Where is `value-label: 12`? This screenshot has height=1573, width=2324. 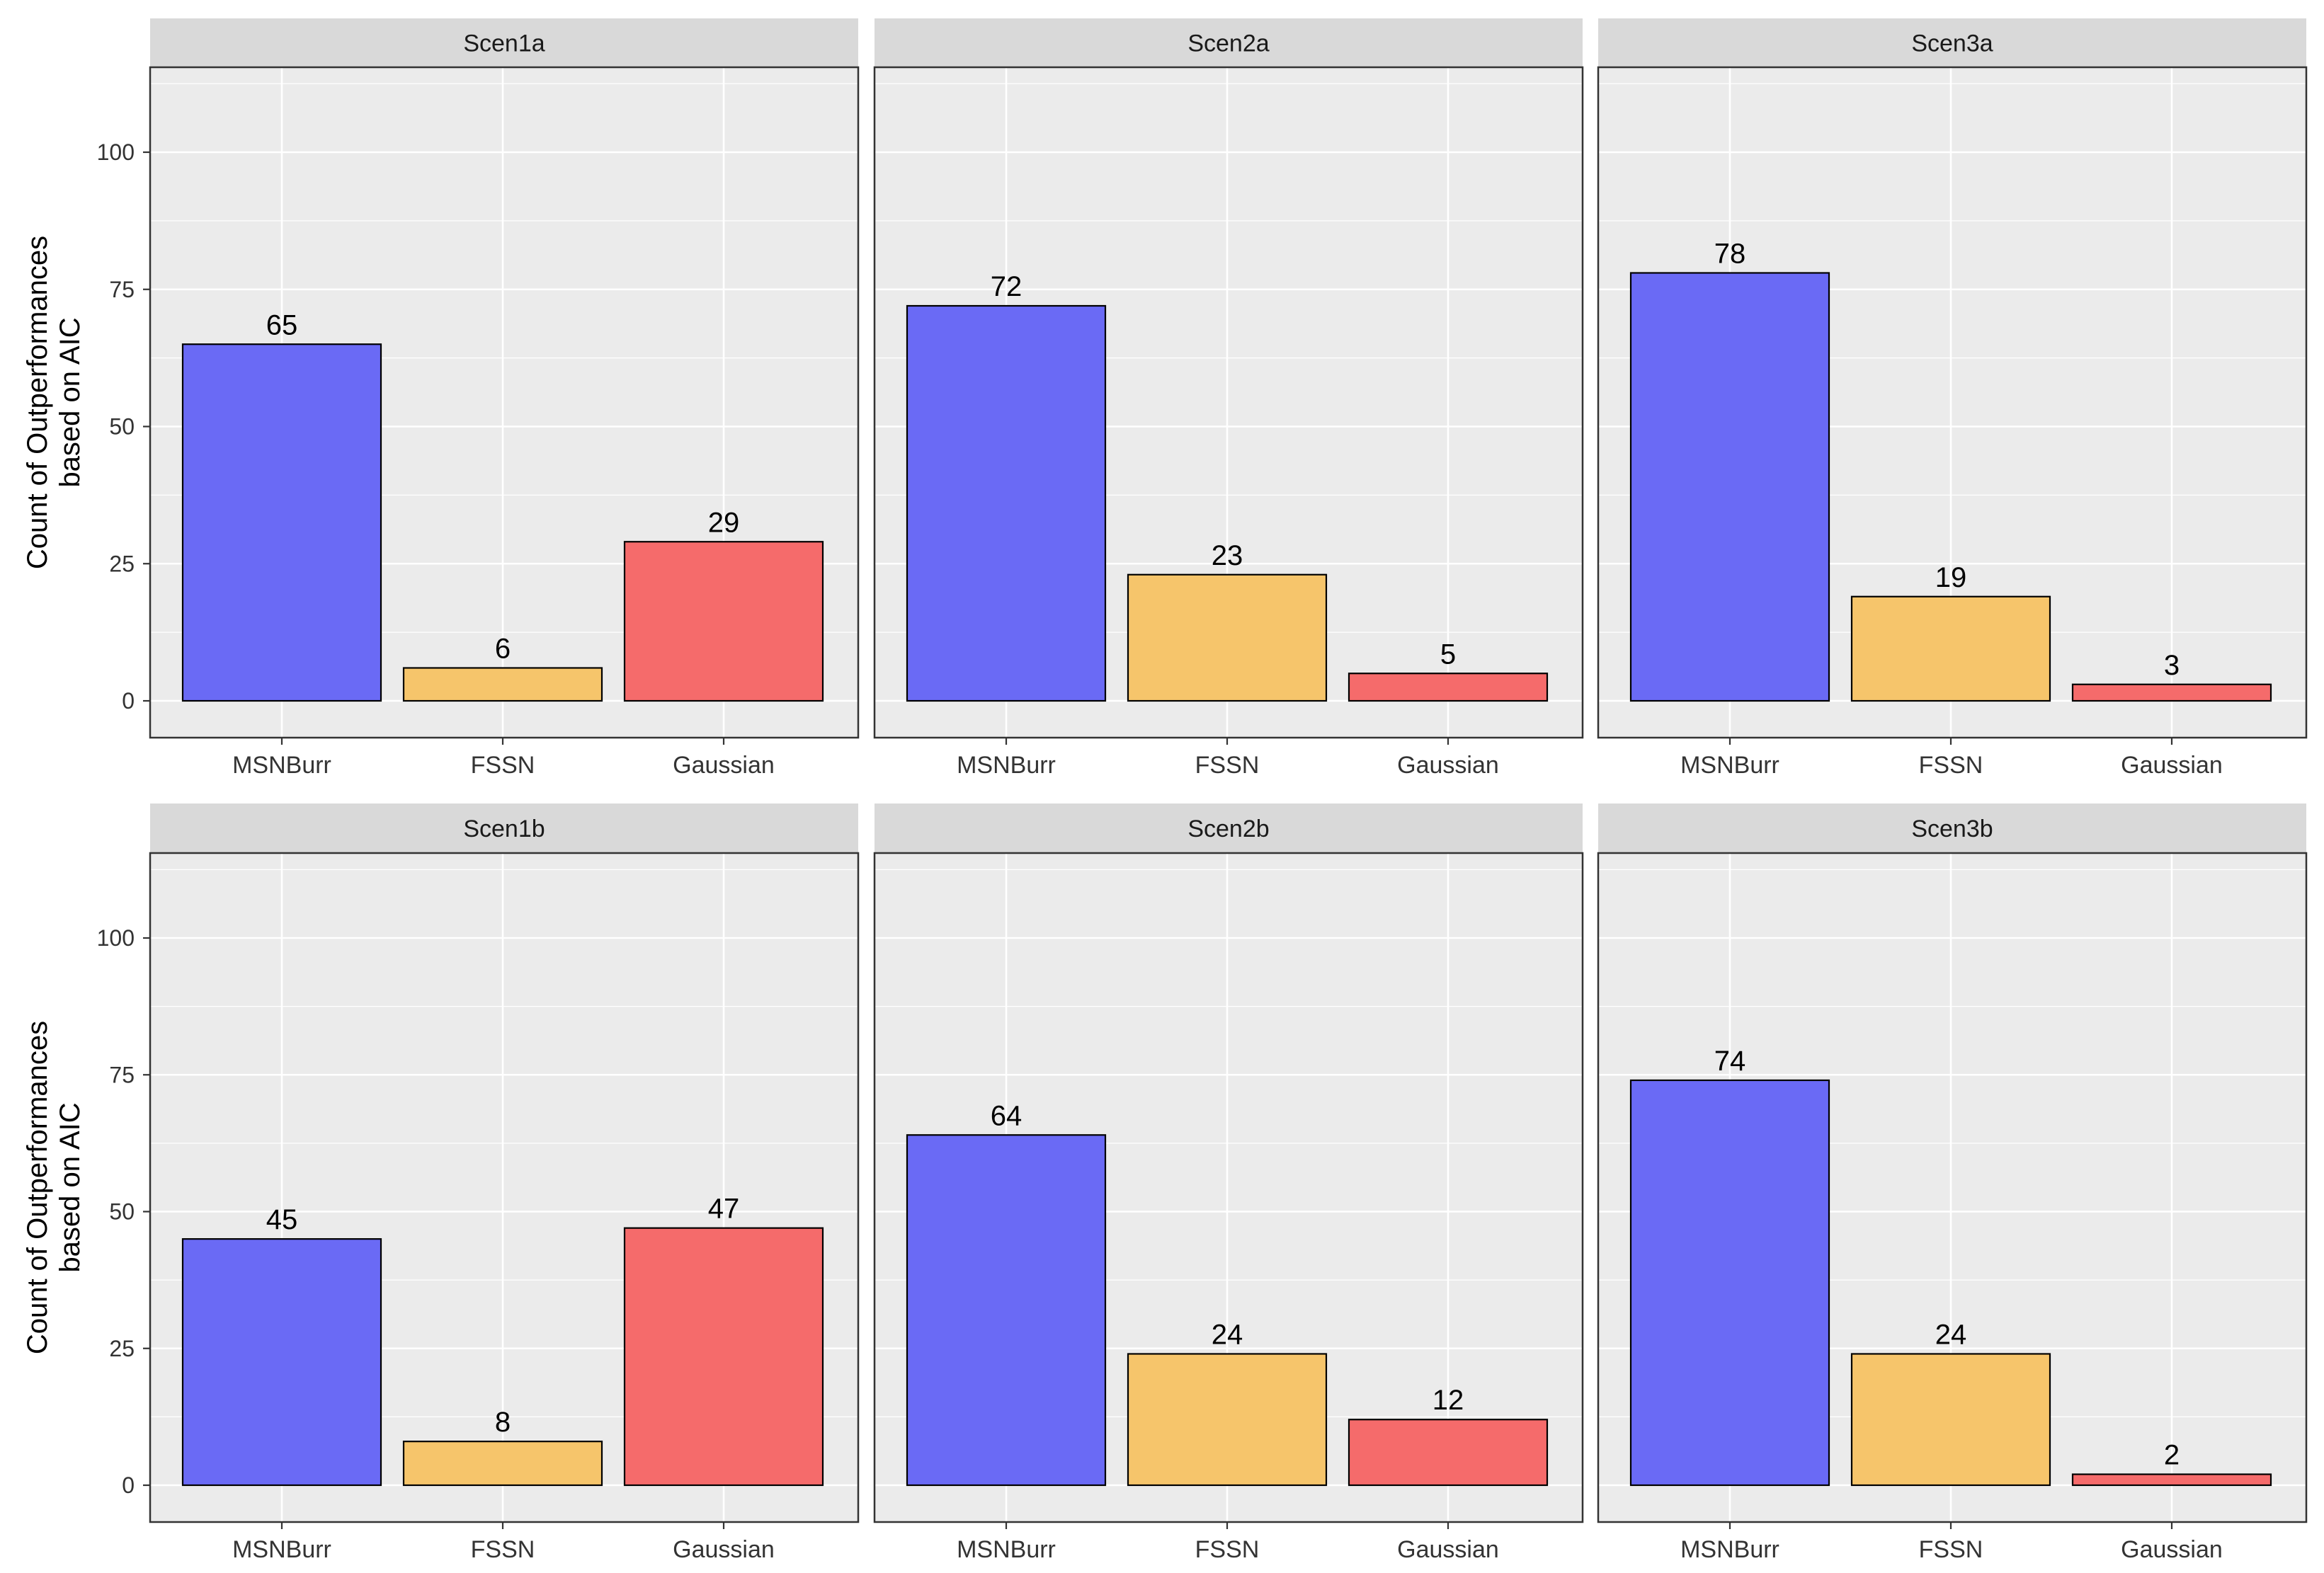 value-label: 12 is located at coordinates (1448, 1400).